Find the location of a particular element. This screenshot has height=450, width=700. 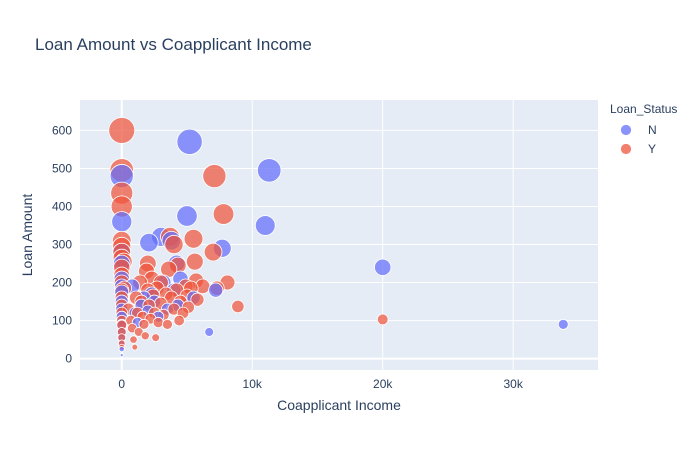

legend-marker-n is located at coordinates (626, 130).